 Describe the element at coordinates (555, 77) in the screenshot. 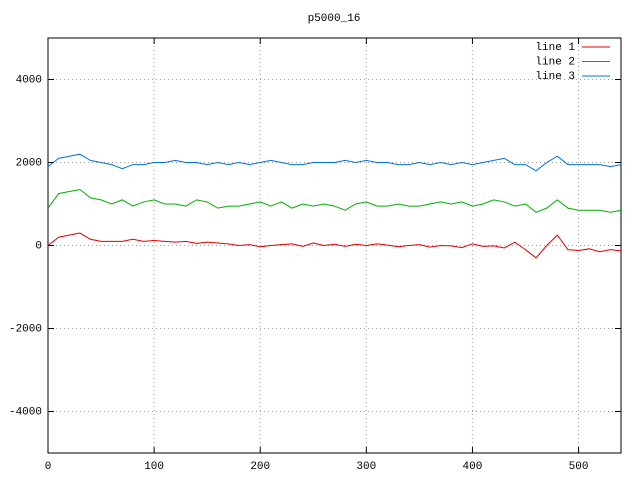

I see `legend-label: line 3` at that location.